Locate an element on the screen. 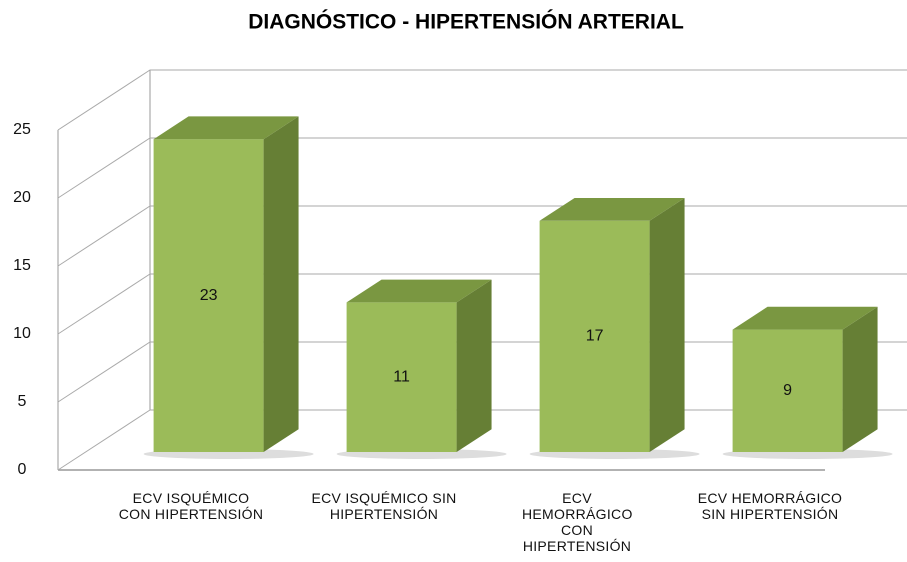 The width and height of the screenshot is (907, 562). data-label: 11 is located at coordinates (401, 376).